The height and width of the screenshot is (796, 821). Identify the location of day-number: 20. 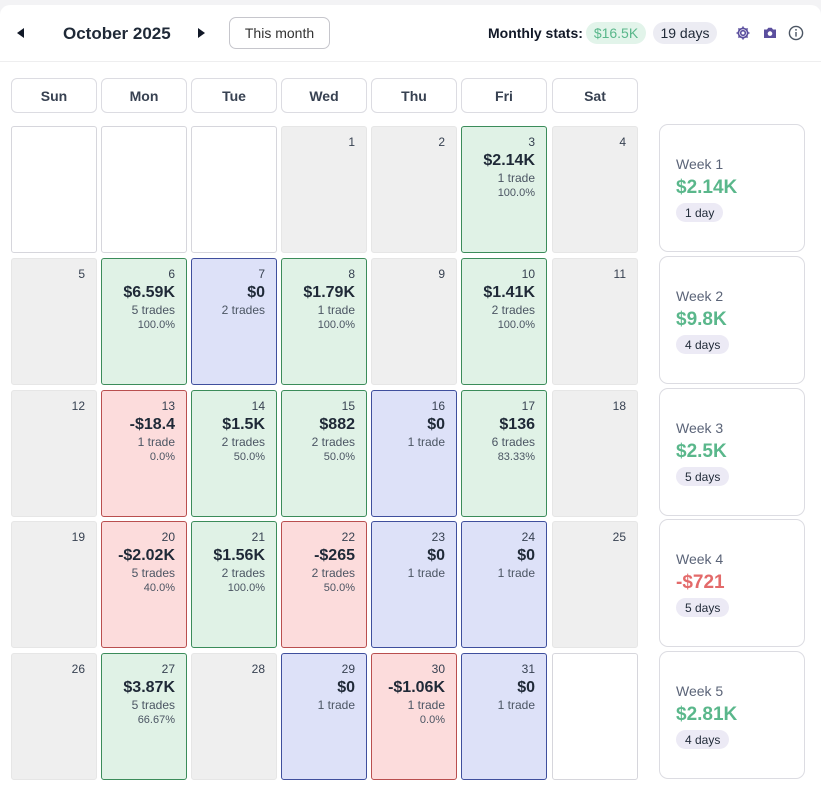
(168, 537).